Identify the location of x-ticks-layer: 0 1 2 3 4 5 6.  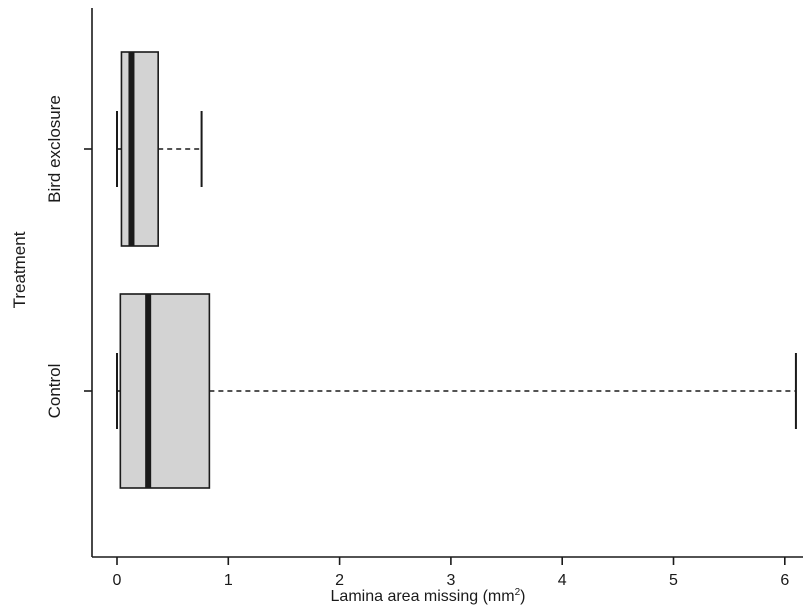
(451, 573).